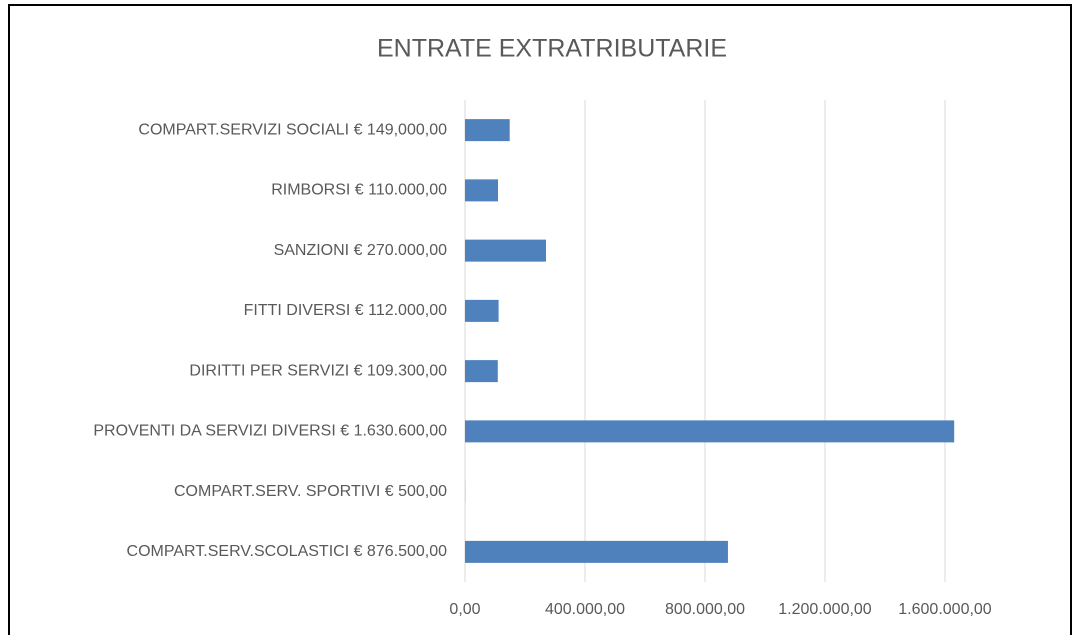  What do you see at coordinates (552, 49) in the screenshot?
I see `chart-title: ENTRATE EXTRATRIBUTARIE` at bounding box center [552, 49].